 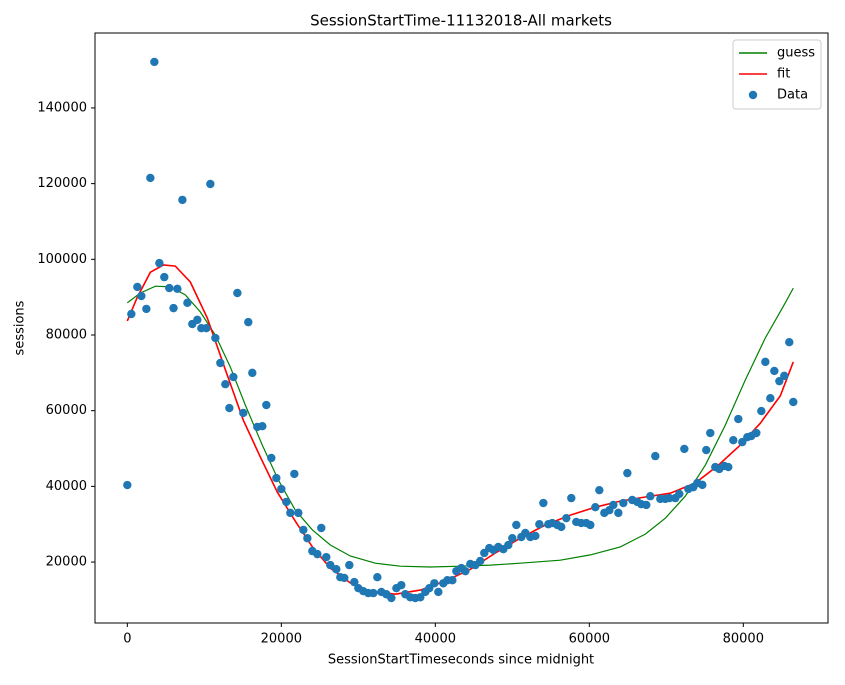 What do you see at coordinates (62, 259) in the screenshot?
I see `y-tick-label: 100000` at bounding box center [62, 259].